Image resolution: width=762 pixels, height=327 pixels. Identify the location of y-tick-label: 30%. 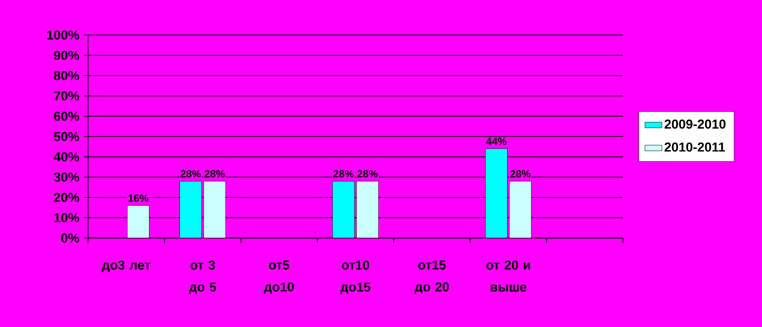
(67, 177).